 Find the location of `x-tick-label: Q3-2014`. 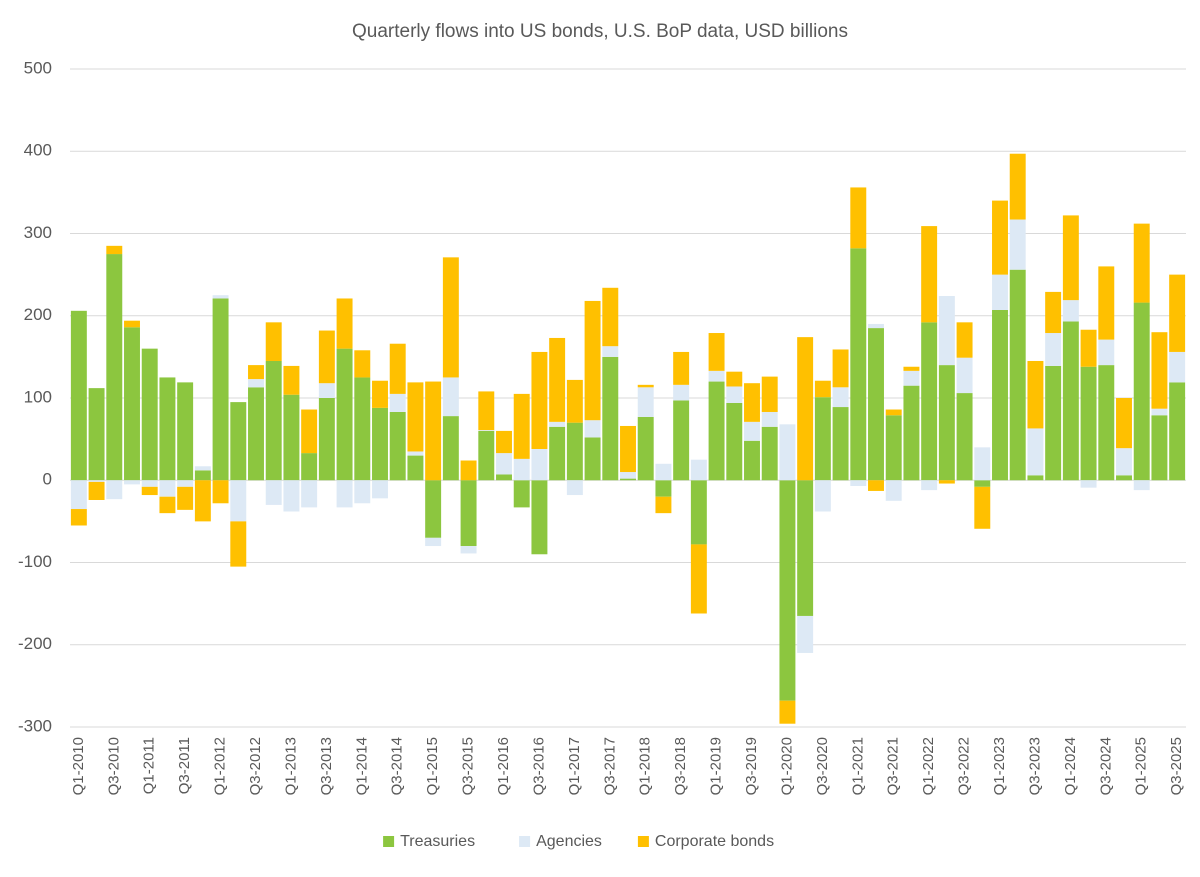

x-tick-label: Q3-2014 is located at coordinates (397, 766).